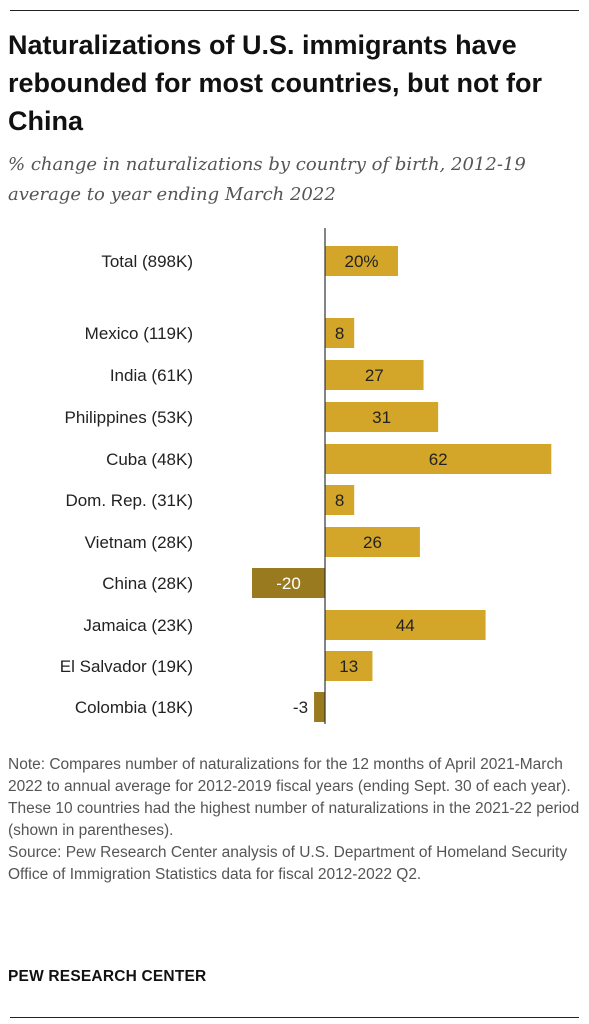 This screenshot has height=1024, width=589. I want to click on brand-footer: PEW RESEARCH CENTER, so click(107, 976).